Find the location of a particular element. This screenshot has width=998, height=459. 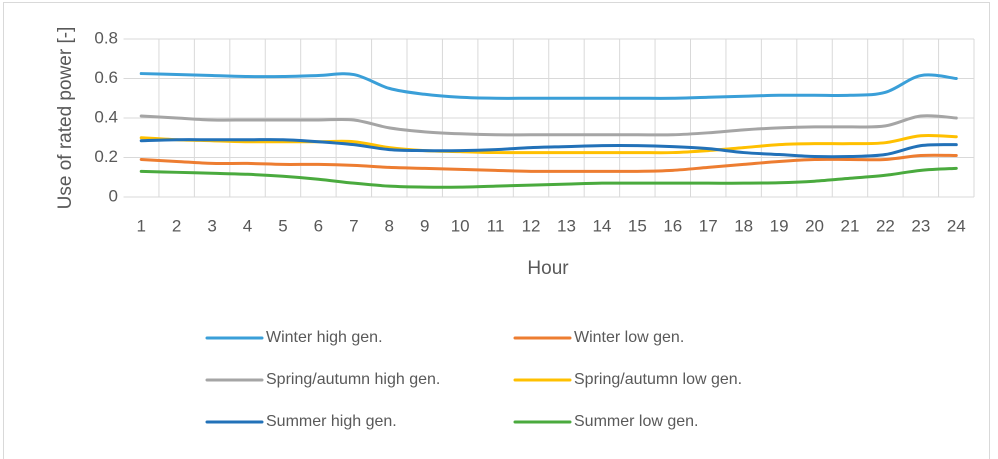

x-tick-label: 14 is located at coordinates (601, 225).